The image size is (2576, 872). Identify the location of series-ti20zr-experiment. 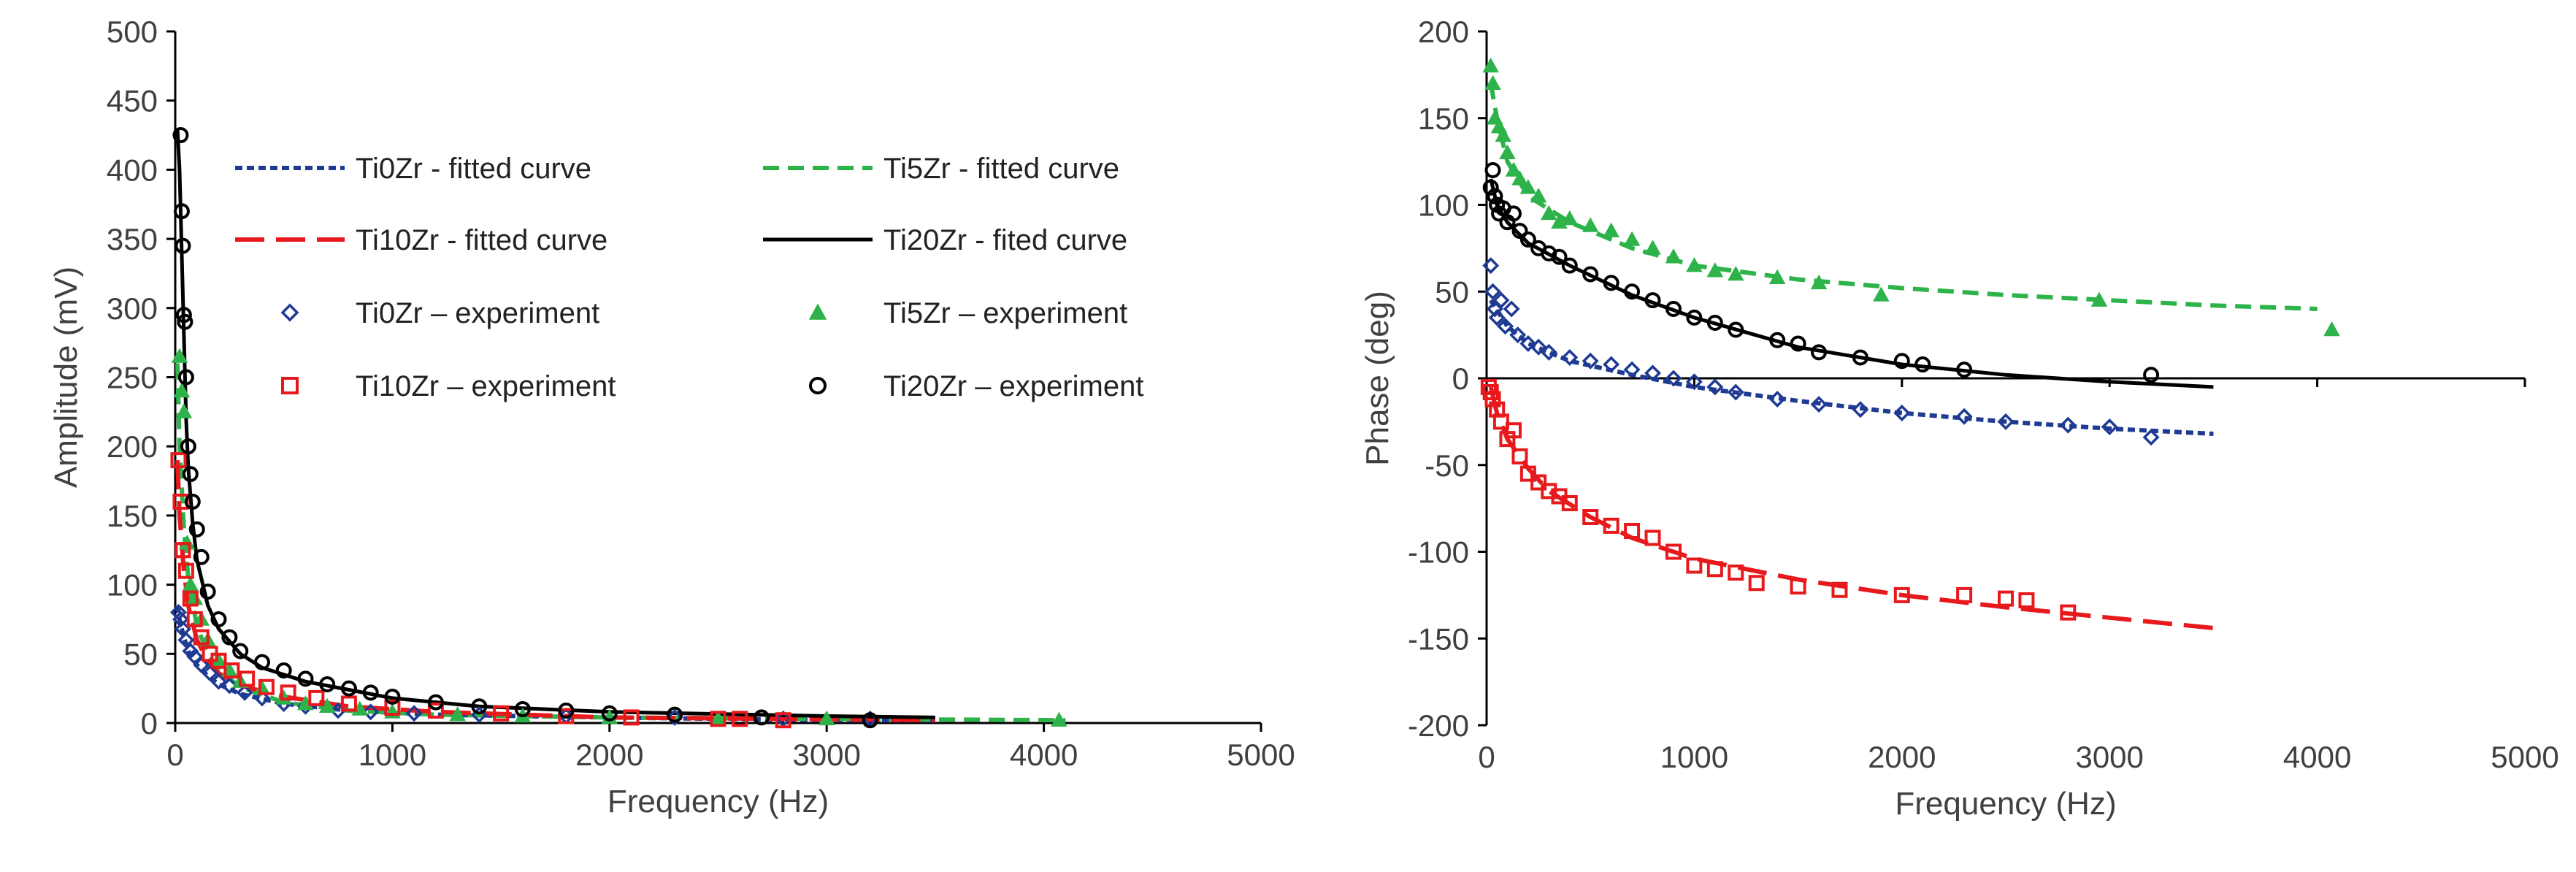
(1821, 272).